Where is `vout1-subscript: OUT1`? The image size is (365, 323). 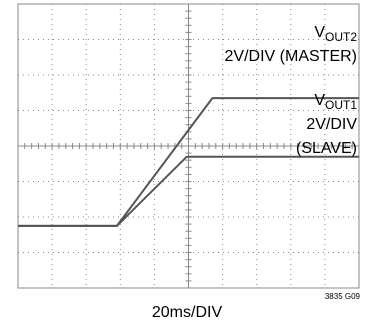
vout1-subscript: OUT1 is located at coordinates (341, 105).